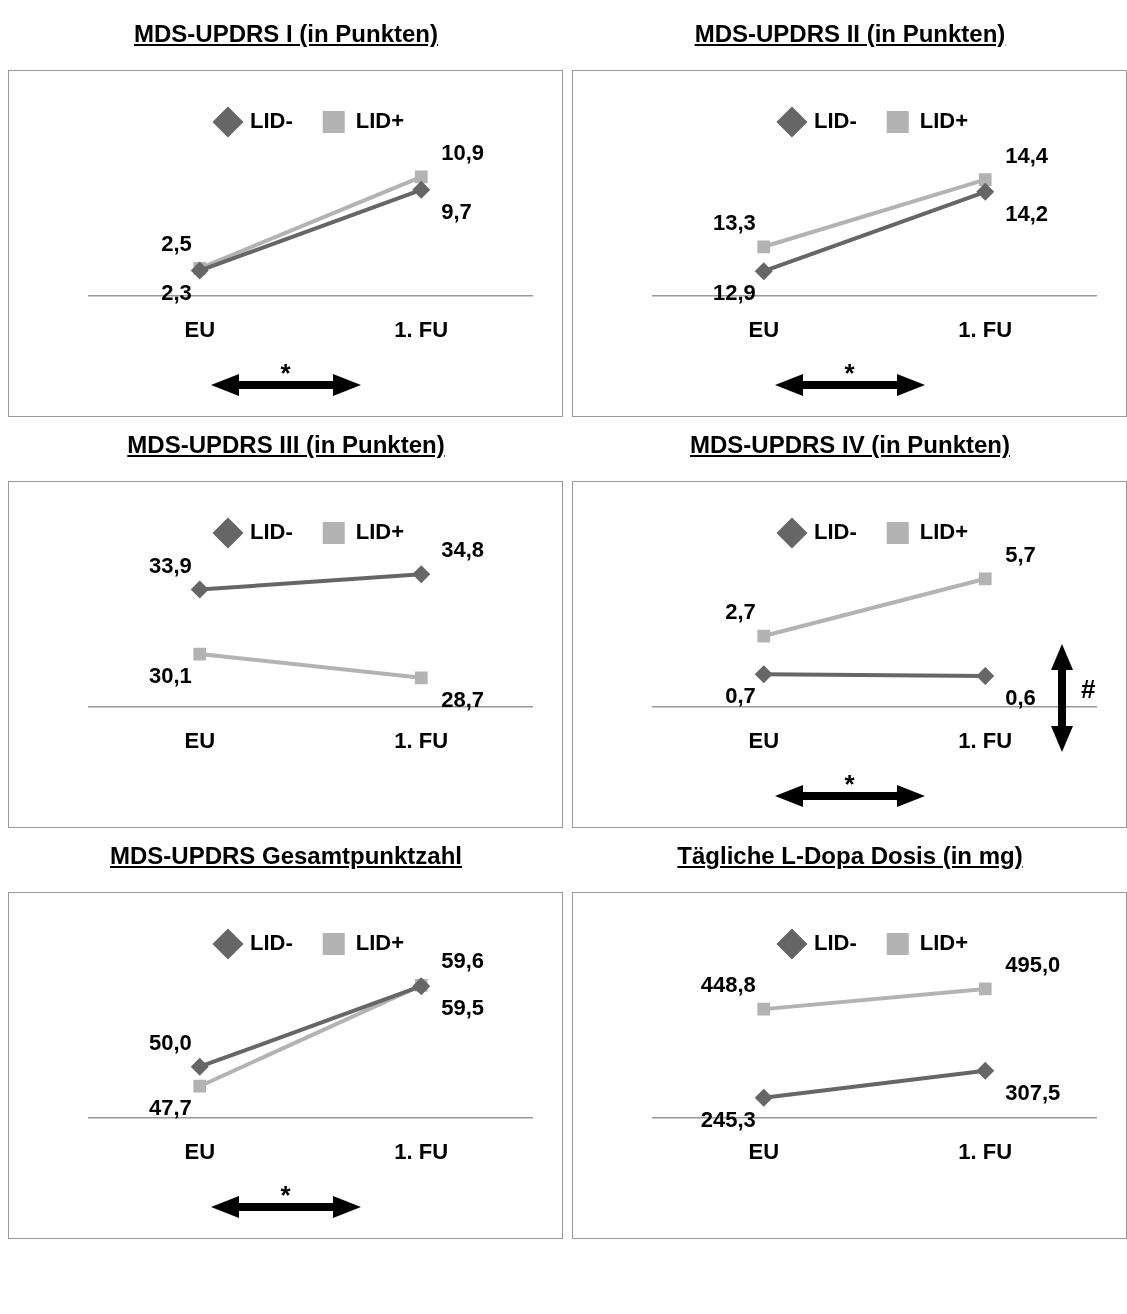 The height and width of the screenshot is (1314, 1127). I want to click on data-label: 10,9, so click(463, 152).